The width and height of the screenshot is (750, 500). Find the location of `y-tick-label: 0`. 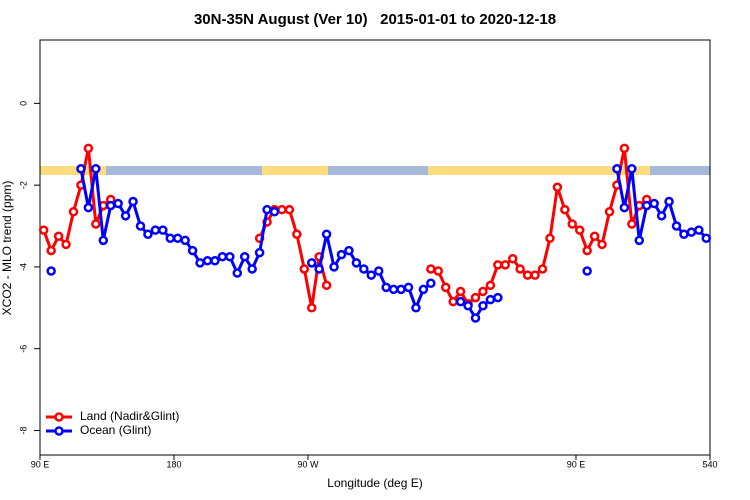

y-tick-label: 0 is located at coordinates (23, 103).